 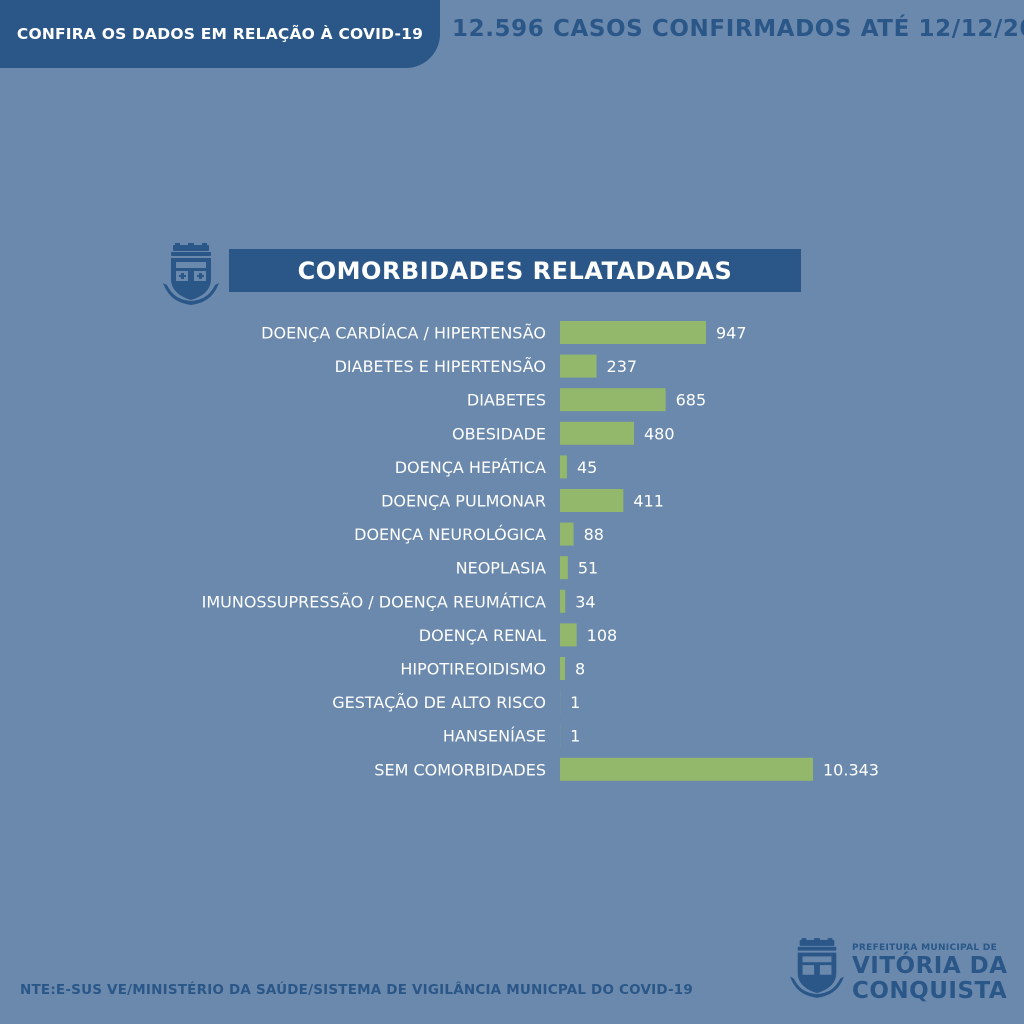 What do you see at coordinates (374, 601) in the screenshot?
I see `category-label: IMUNOSSUPRESSÃO / DOENÇA REUMÁTICA` at bounding box center [374, 601].